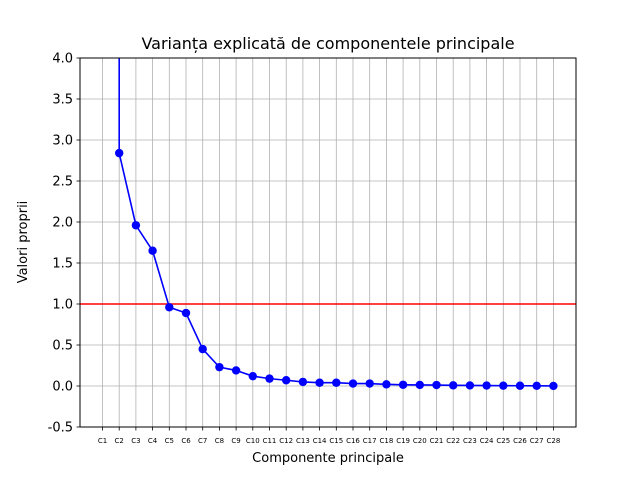 This screenshot has width=640, height=480. I want to click on y-tick-label: -0.5, so click(60, 428).